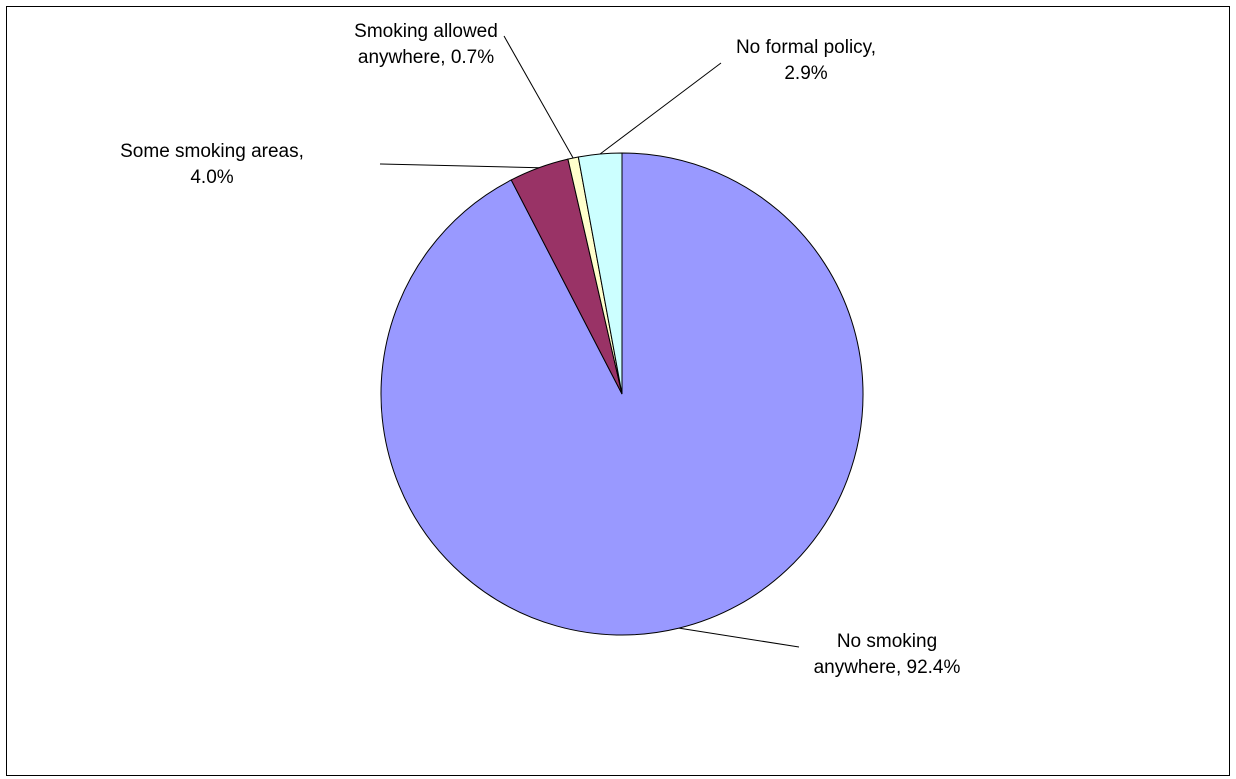 The image size is (1236, 779). What do you see at coordinates (806, 60) in the screenshot?
I see `slice-data-label: No formal policy, 2.9%` at bounding box center [806, 60].